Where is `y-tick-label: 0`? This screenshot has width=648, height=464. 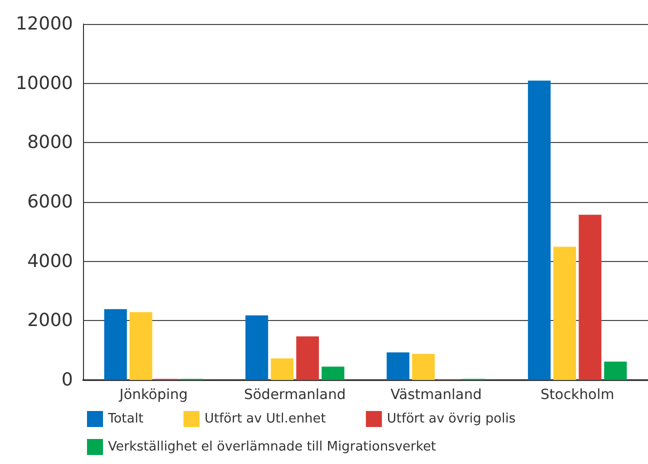 y-tick-label: 0 is located at coordinates (67, 380).